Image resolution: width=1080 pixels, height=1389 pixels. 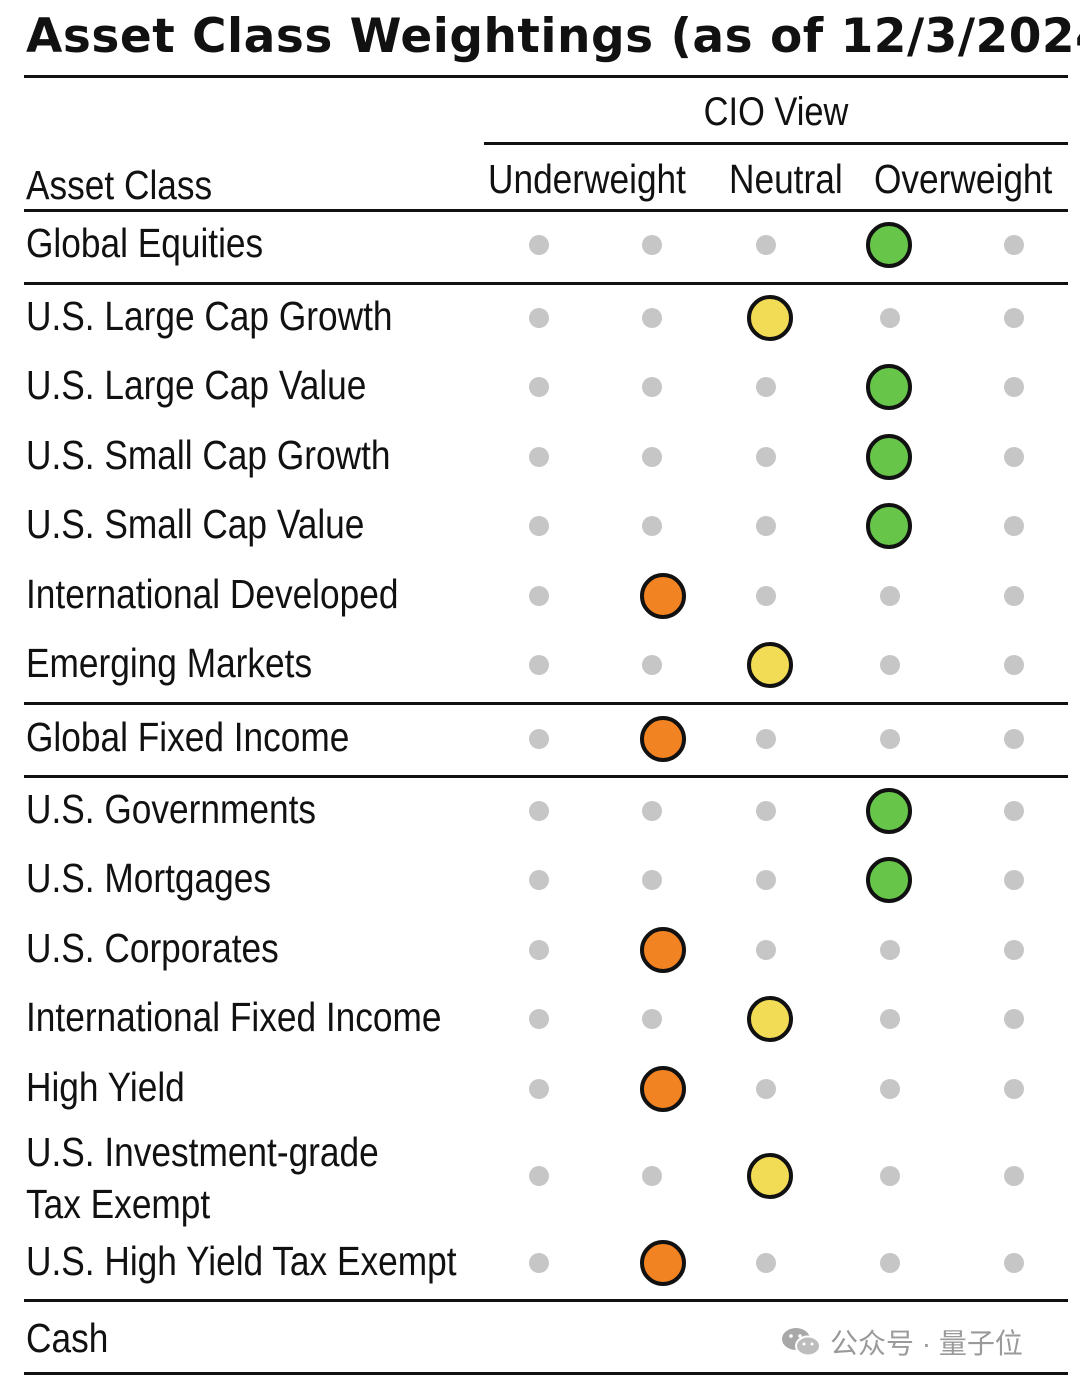 What do you see at coordinates (776, 112) in the screenshot?
I see `cio-view-header: CIO View` at bounding box center [776, 112].